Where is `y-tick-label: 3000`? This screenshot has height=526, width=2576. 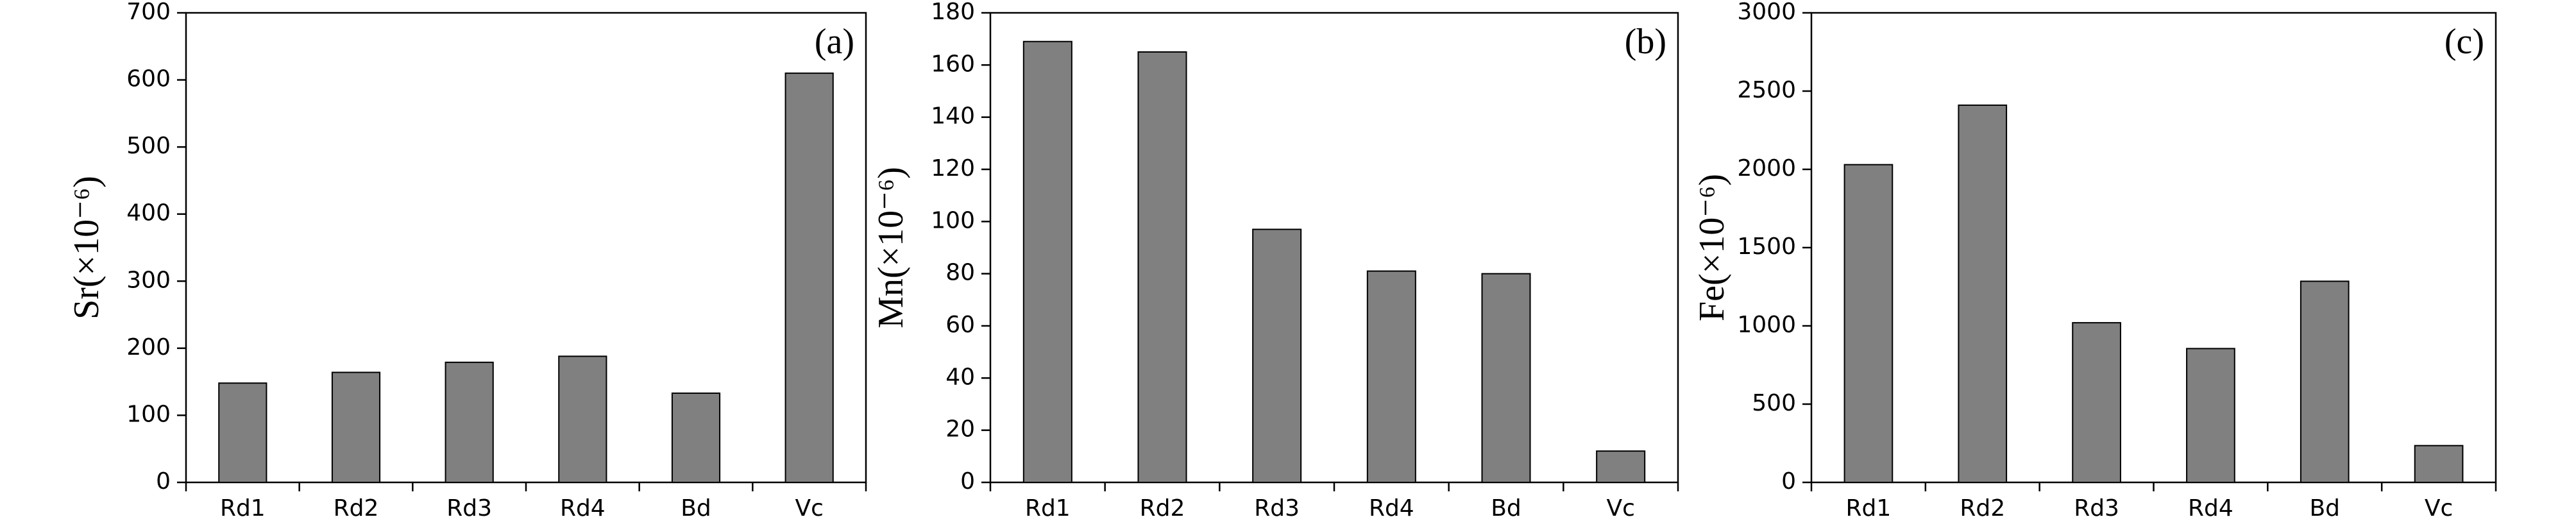 y-tick-label: 3000 is located at coordinates (1766, 12).